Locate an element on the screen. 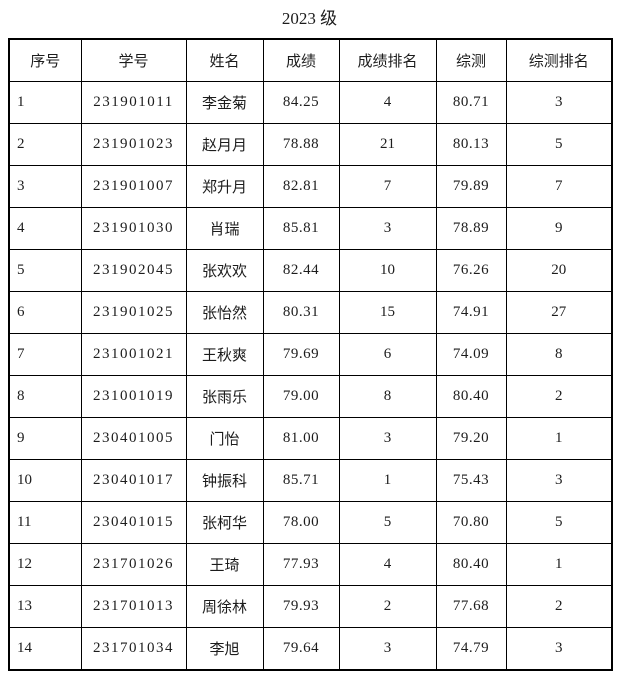 This screenshot has width=619, height=674. table-cell: 76.26 is located at coordinates (471, 270).